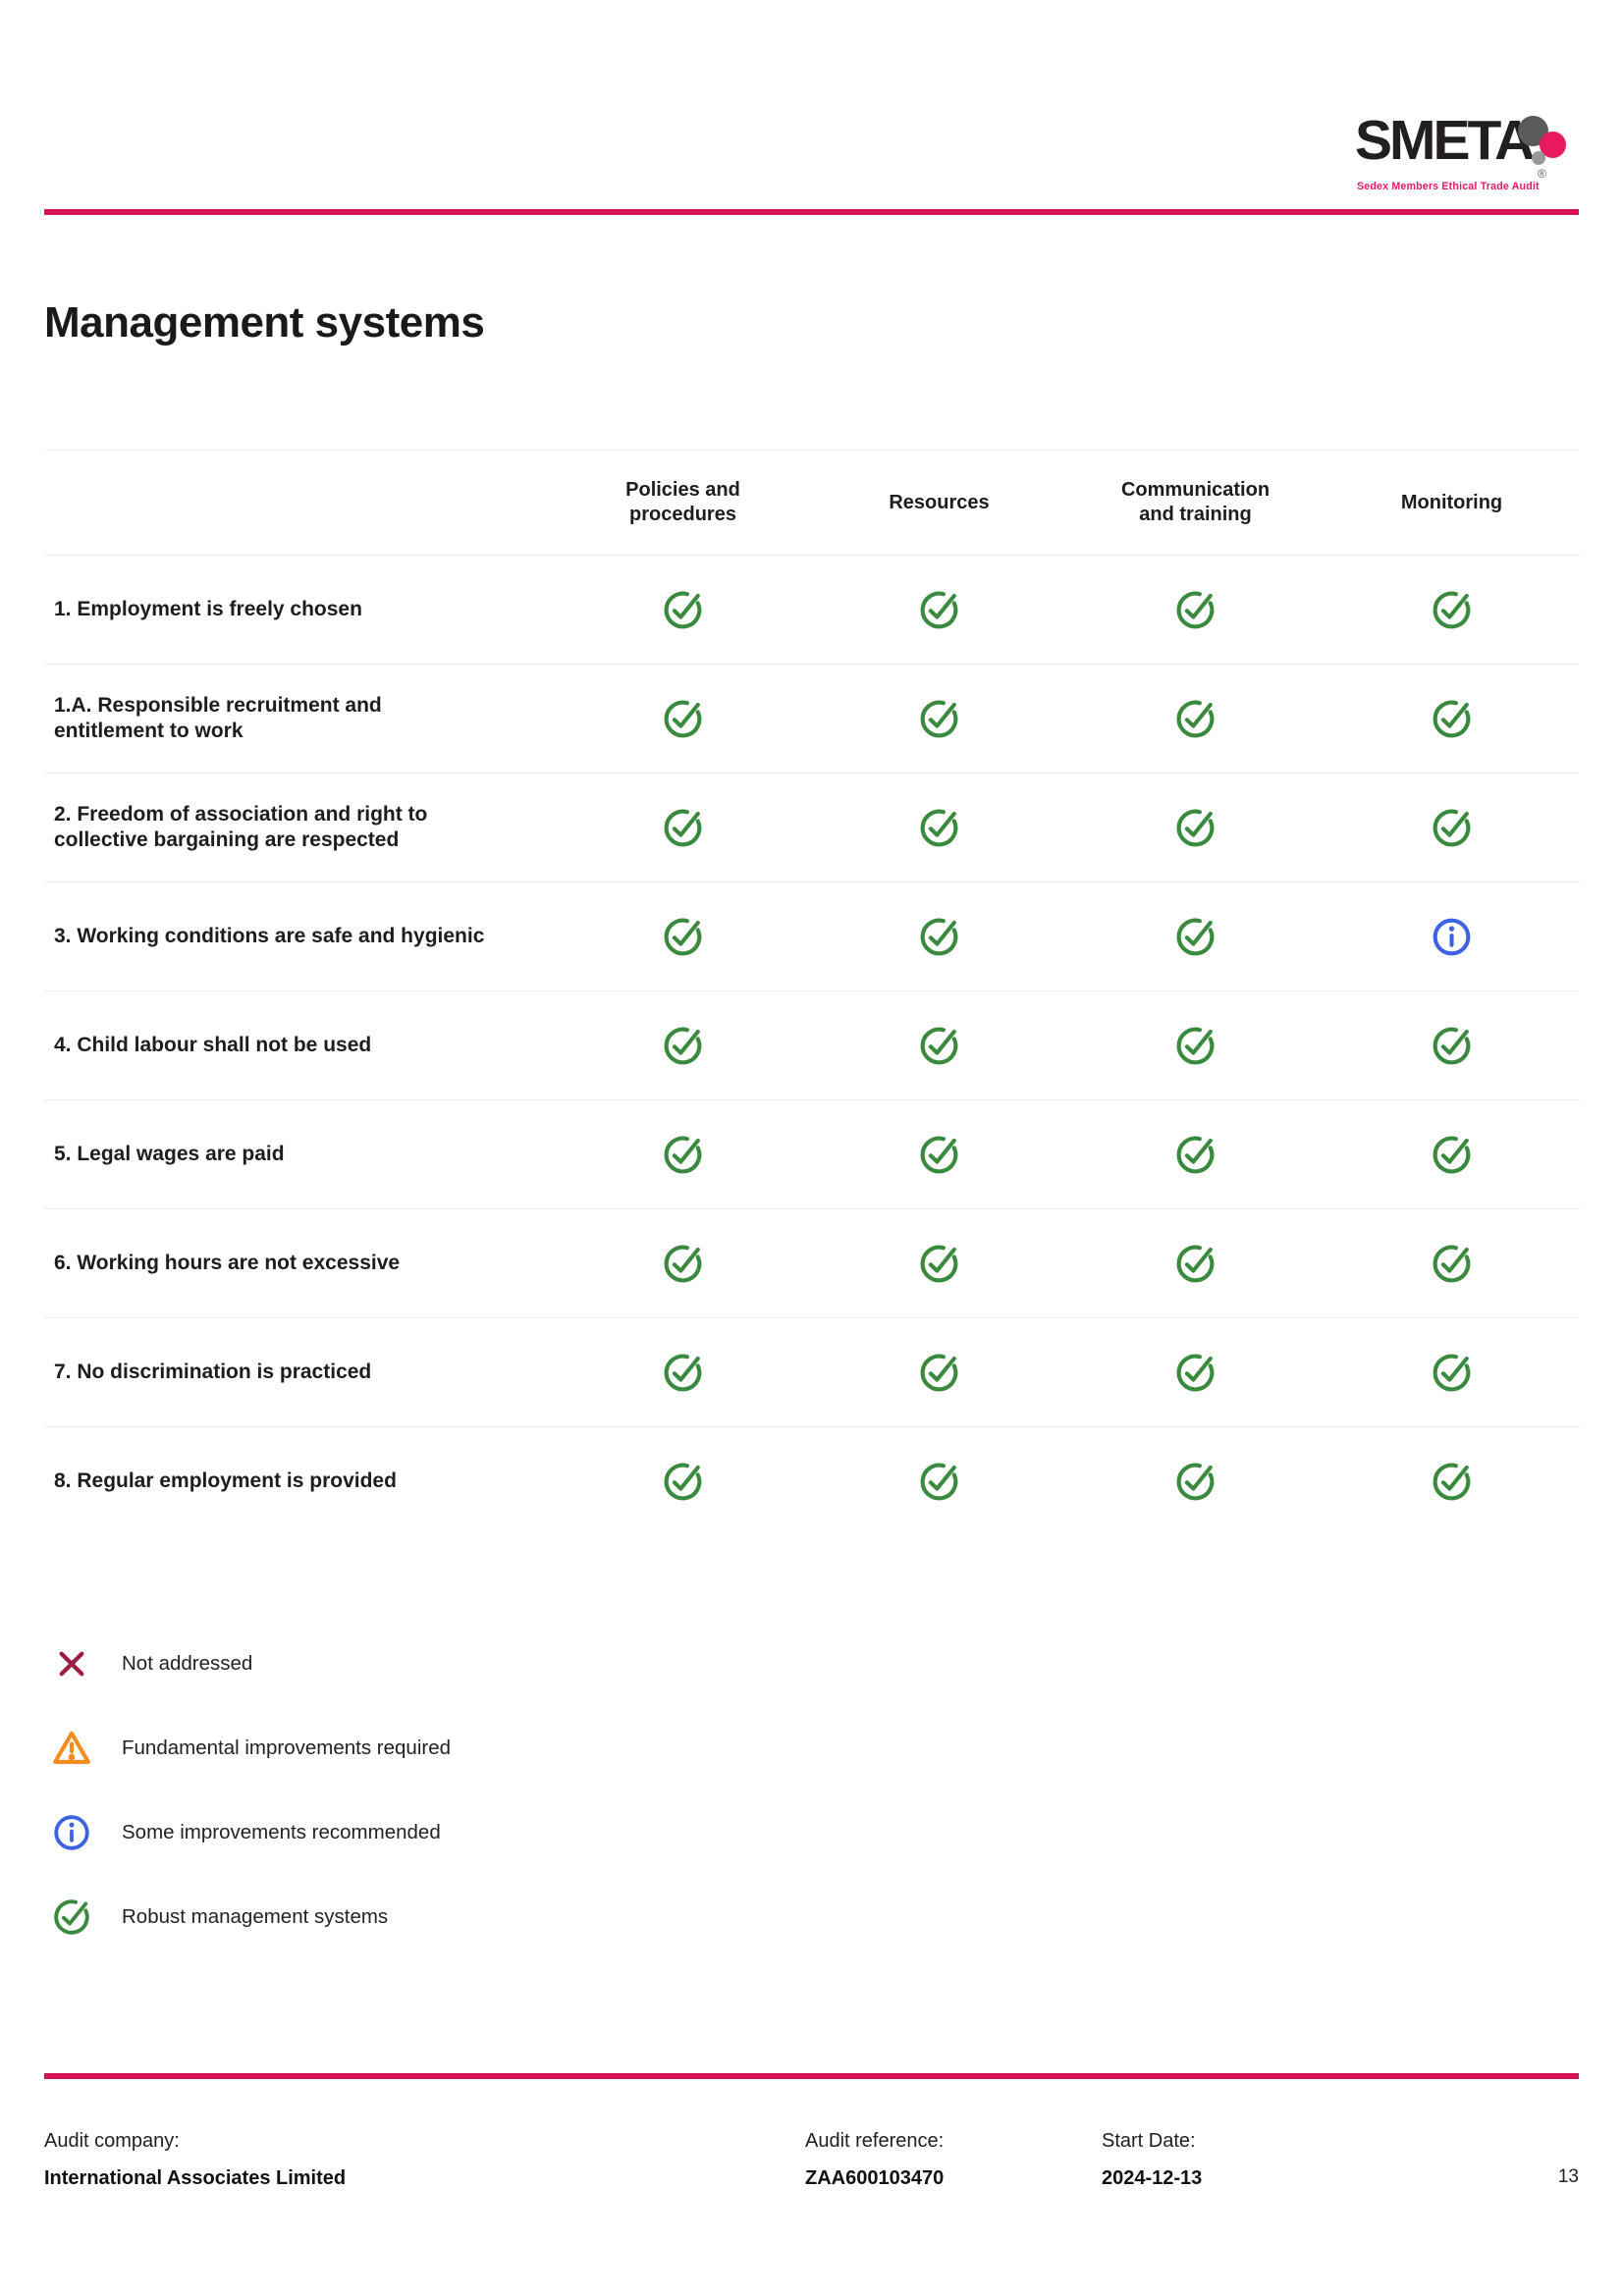  What do you see at coordinates (299, 1045) in the screenshot?
I see `table-row-label: 4. Child labour shall not be used` at bounding box center [299, 1045].